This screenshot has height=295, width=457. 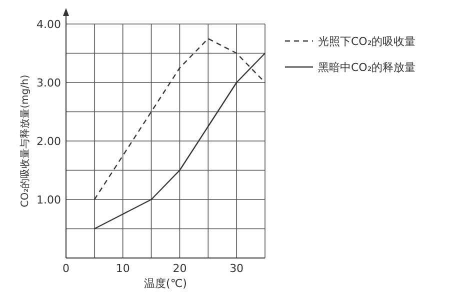 What do you see at coordinates (237, 268) in the screenshot?
I see `x-tick-label: 30` at bounding box center [237, 268].